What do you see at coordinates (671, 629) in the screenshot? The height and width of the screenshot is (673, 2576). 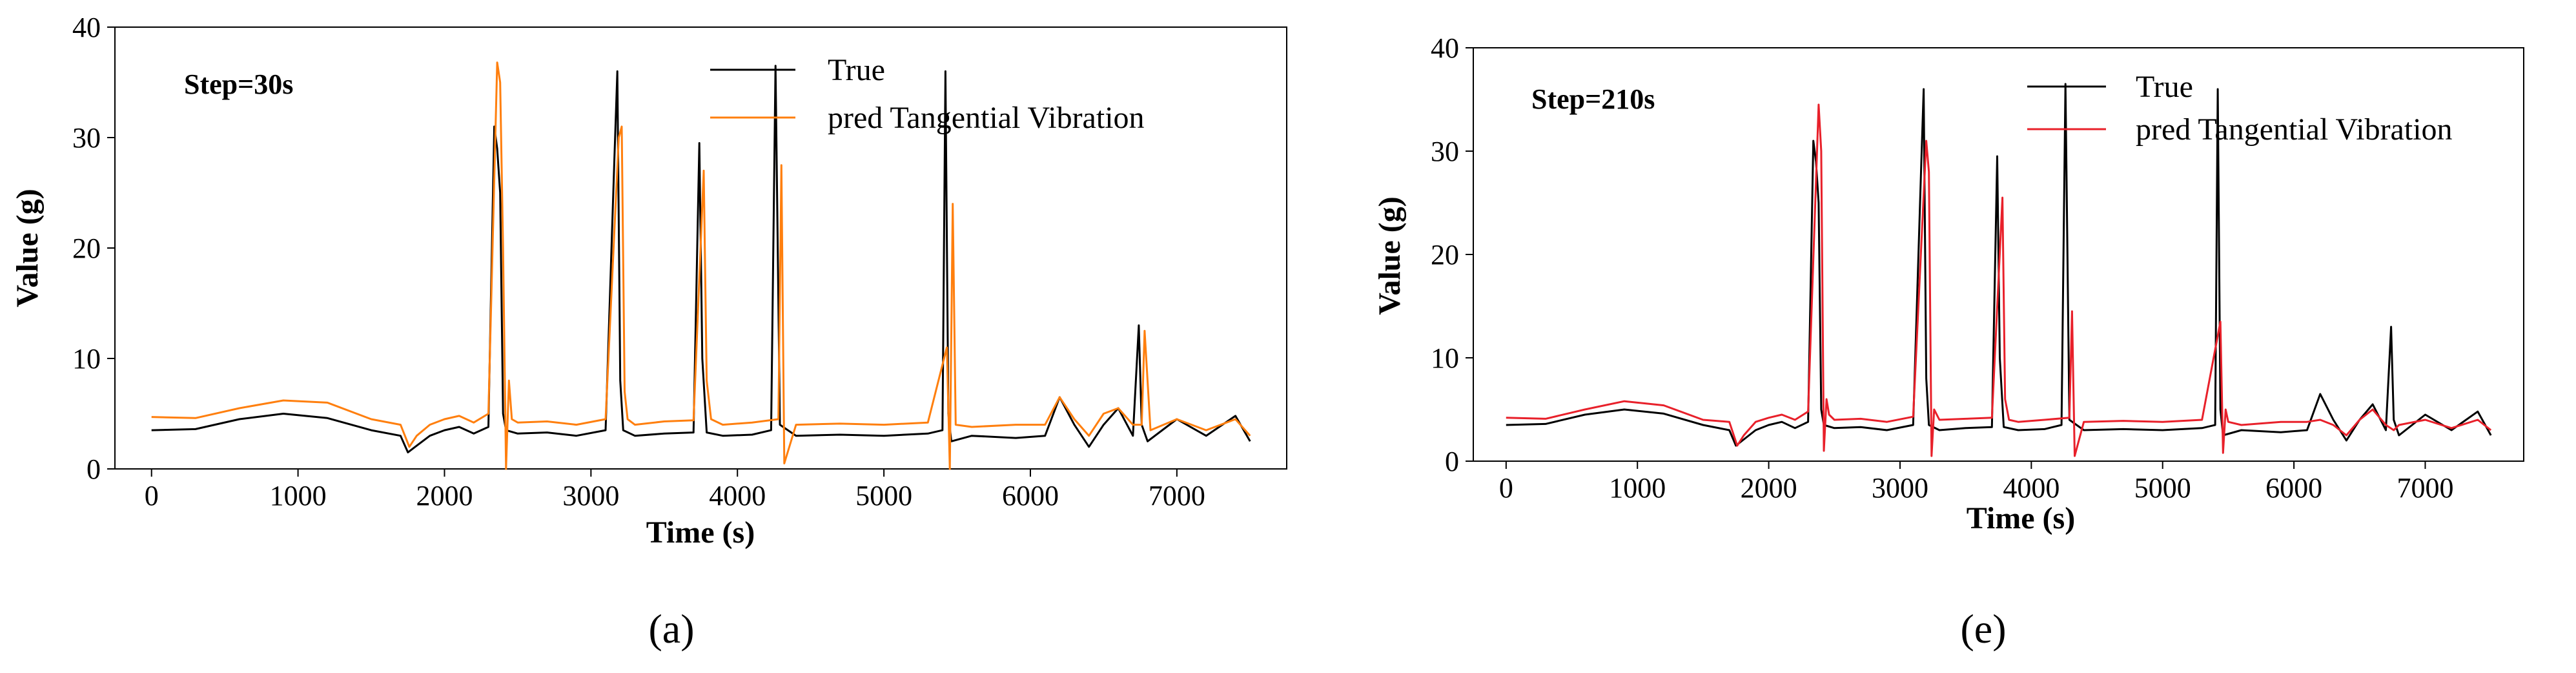 I see `panel-label: (a)` at bounding box center [671, 629].